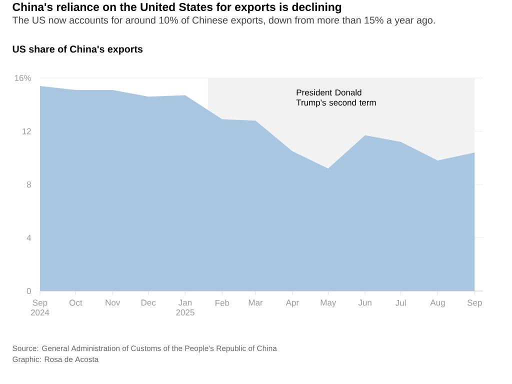  Describe the element at coordinates (75, 303) in the screenshot. I see `x-tick-label: Oct` at that location.